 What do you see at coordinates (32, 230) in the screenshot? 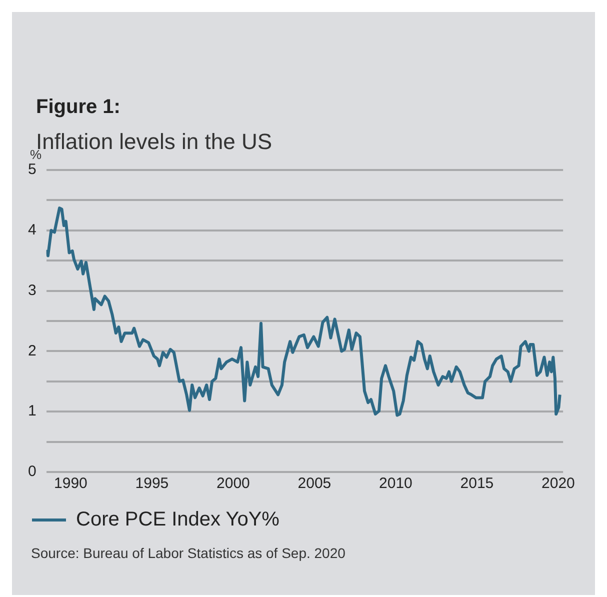
I see `y-tick-label: 4` at bounding box center [32, 230].